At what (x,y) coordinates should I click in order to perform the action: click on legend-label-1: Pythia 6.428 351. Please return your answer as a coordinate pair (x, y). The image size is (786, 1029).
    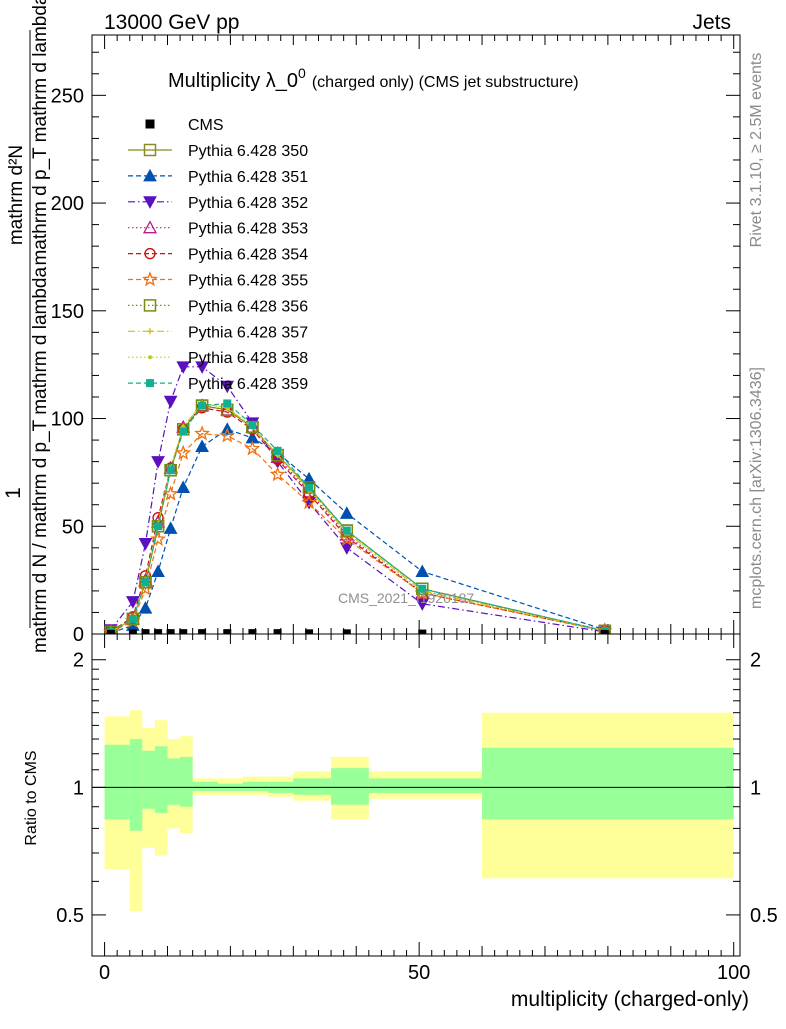
    Looking at the image, I should click on (248, 177).